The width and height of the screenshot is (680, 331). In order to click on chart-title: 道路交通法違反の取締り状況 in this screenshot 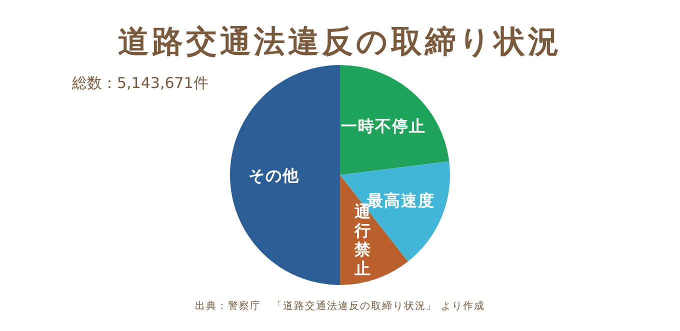, I will do `click(340, 42)`.